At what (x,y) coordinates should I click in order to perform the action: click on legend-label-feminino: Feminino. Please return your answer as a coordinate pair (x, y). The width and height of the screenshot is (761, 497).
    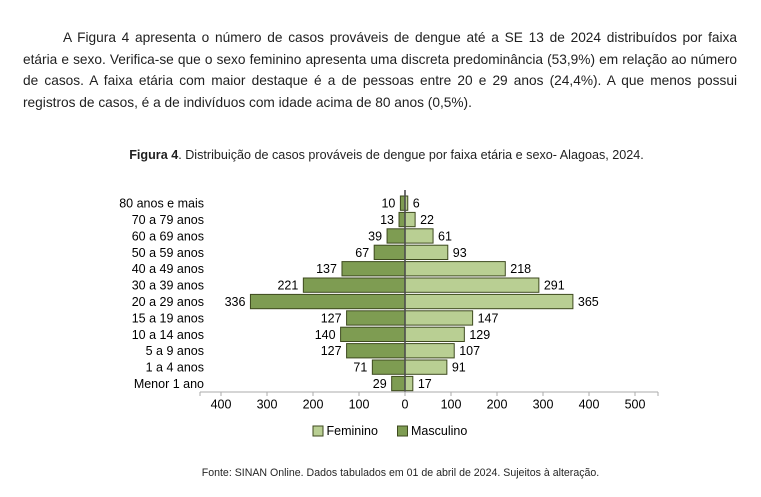
    Looking at the image, I should click on (352, 431).